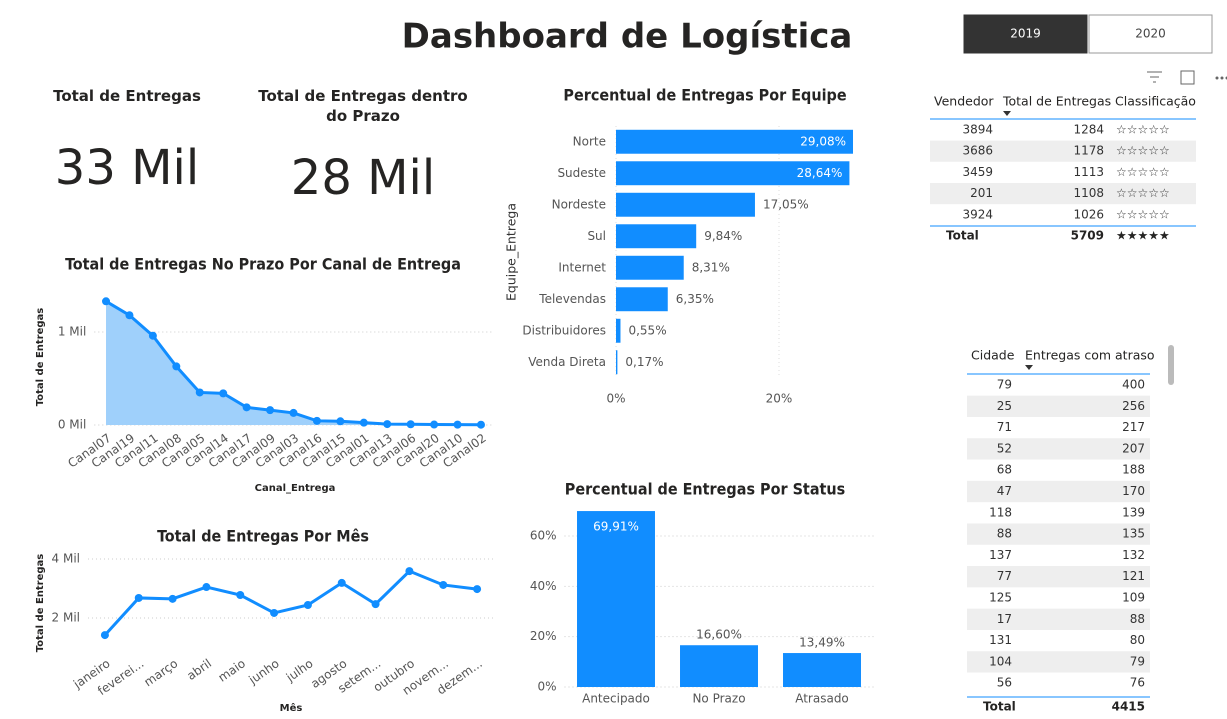 This screenshot has width=1227, height=719. Describe the element at coordinates (644, 362) in the screenshot. I see `data-label: 0,17%` at that location.